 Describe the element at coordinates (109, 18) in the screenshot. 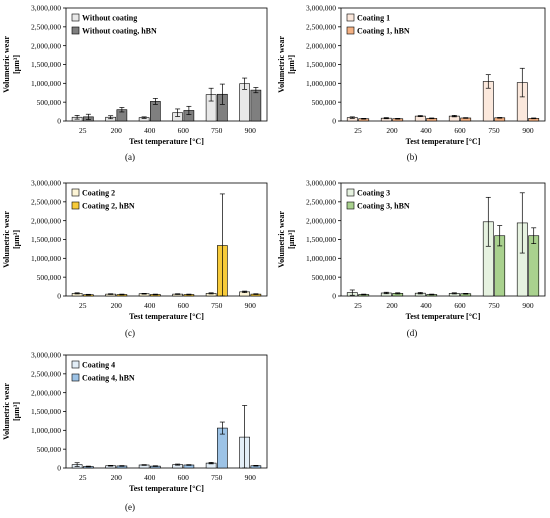

I see `legend-label: Without coating` at that location.